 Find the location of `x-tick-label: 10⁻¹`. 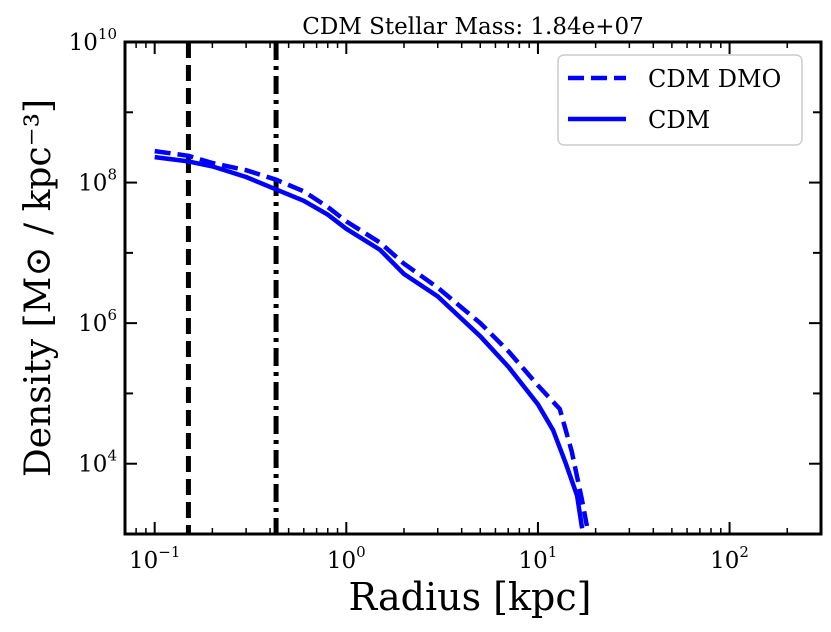

x-tick-label: 10⁻¹ is located at coordinates (154, 558).